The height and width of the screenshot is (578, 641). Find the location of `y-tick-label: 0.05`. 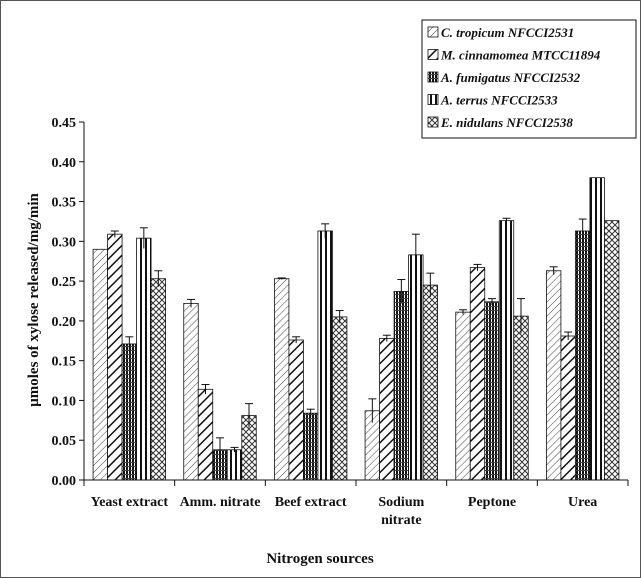

y-tick-label: 0.05 is located at coordinates (64, 441).